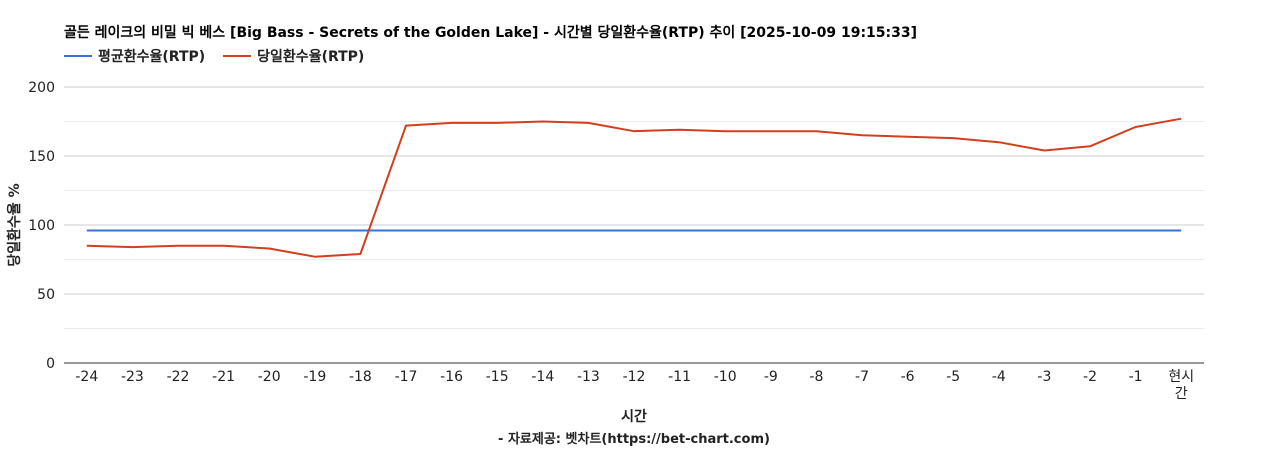 This screenshot has width=1268, height=450. I want to click on legend-item-daily-rtp: 당일환수율(RTP), so click(293, 56).